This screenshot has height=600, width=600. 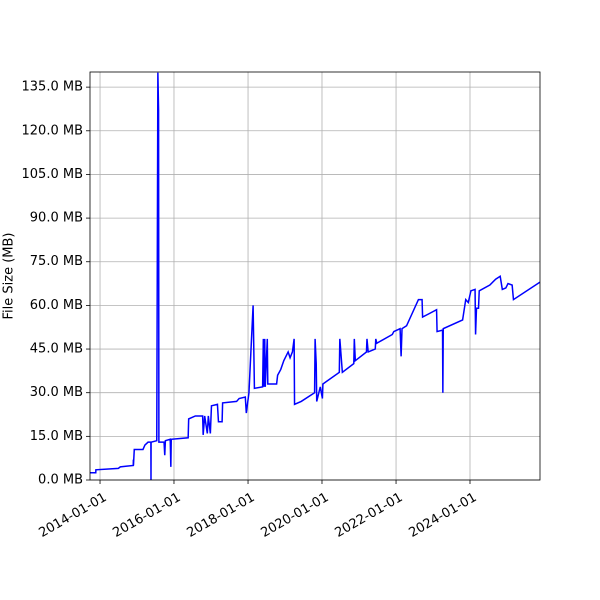 What do you see at coordinates (52, 87) in the screenshot?
I see `y-tick-label: 135.0 MB` at bounding box center [52, 87].